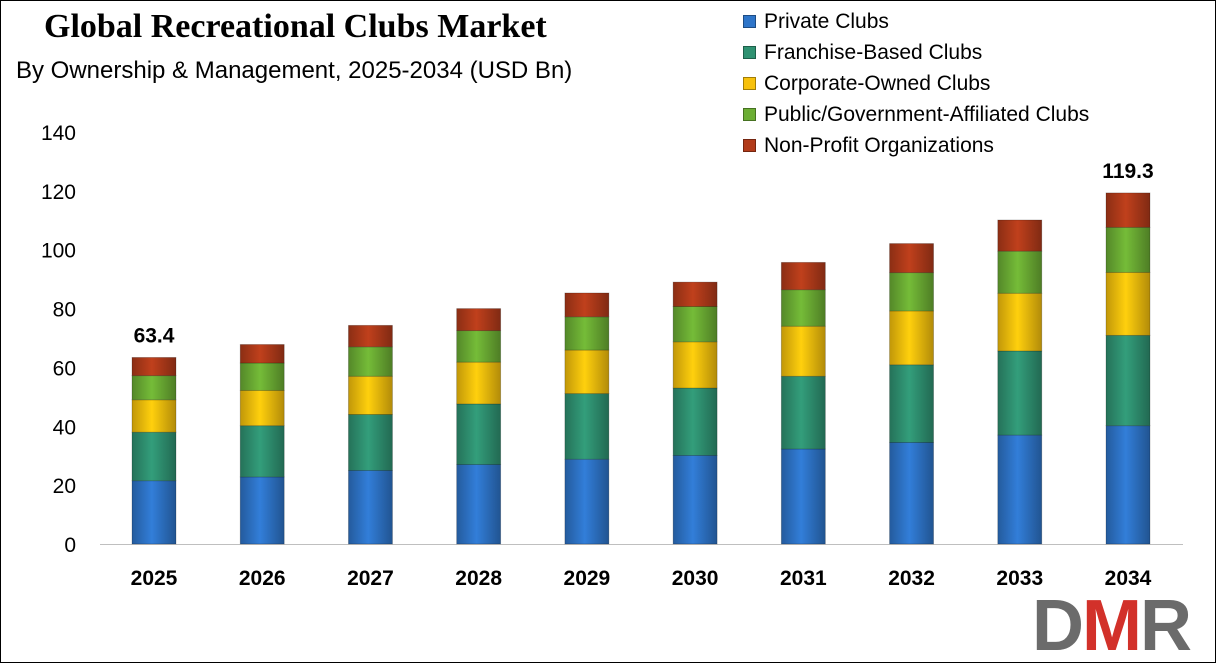 The width and height of the screenshot is (1216, 666). Describe the element at coordinates (695, 578) in the screenshot. I see `x-tick-label: 2030` at that location.